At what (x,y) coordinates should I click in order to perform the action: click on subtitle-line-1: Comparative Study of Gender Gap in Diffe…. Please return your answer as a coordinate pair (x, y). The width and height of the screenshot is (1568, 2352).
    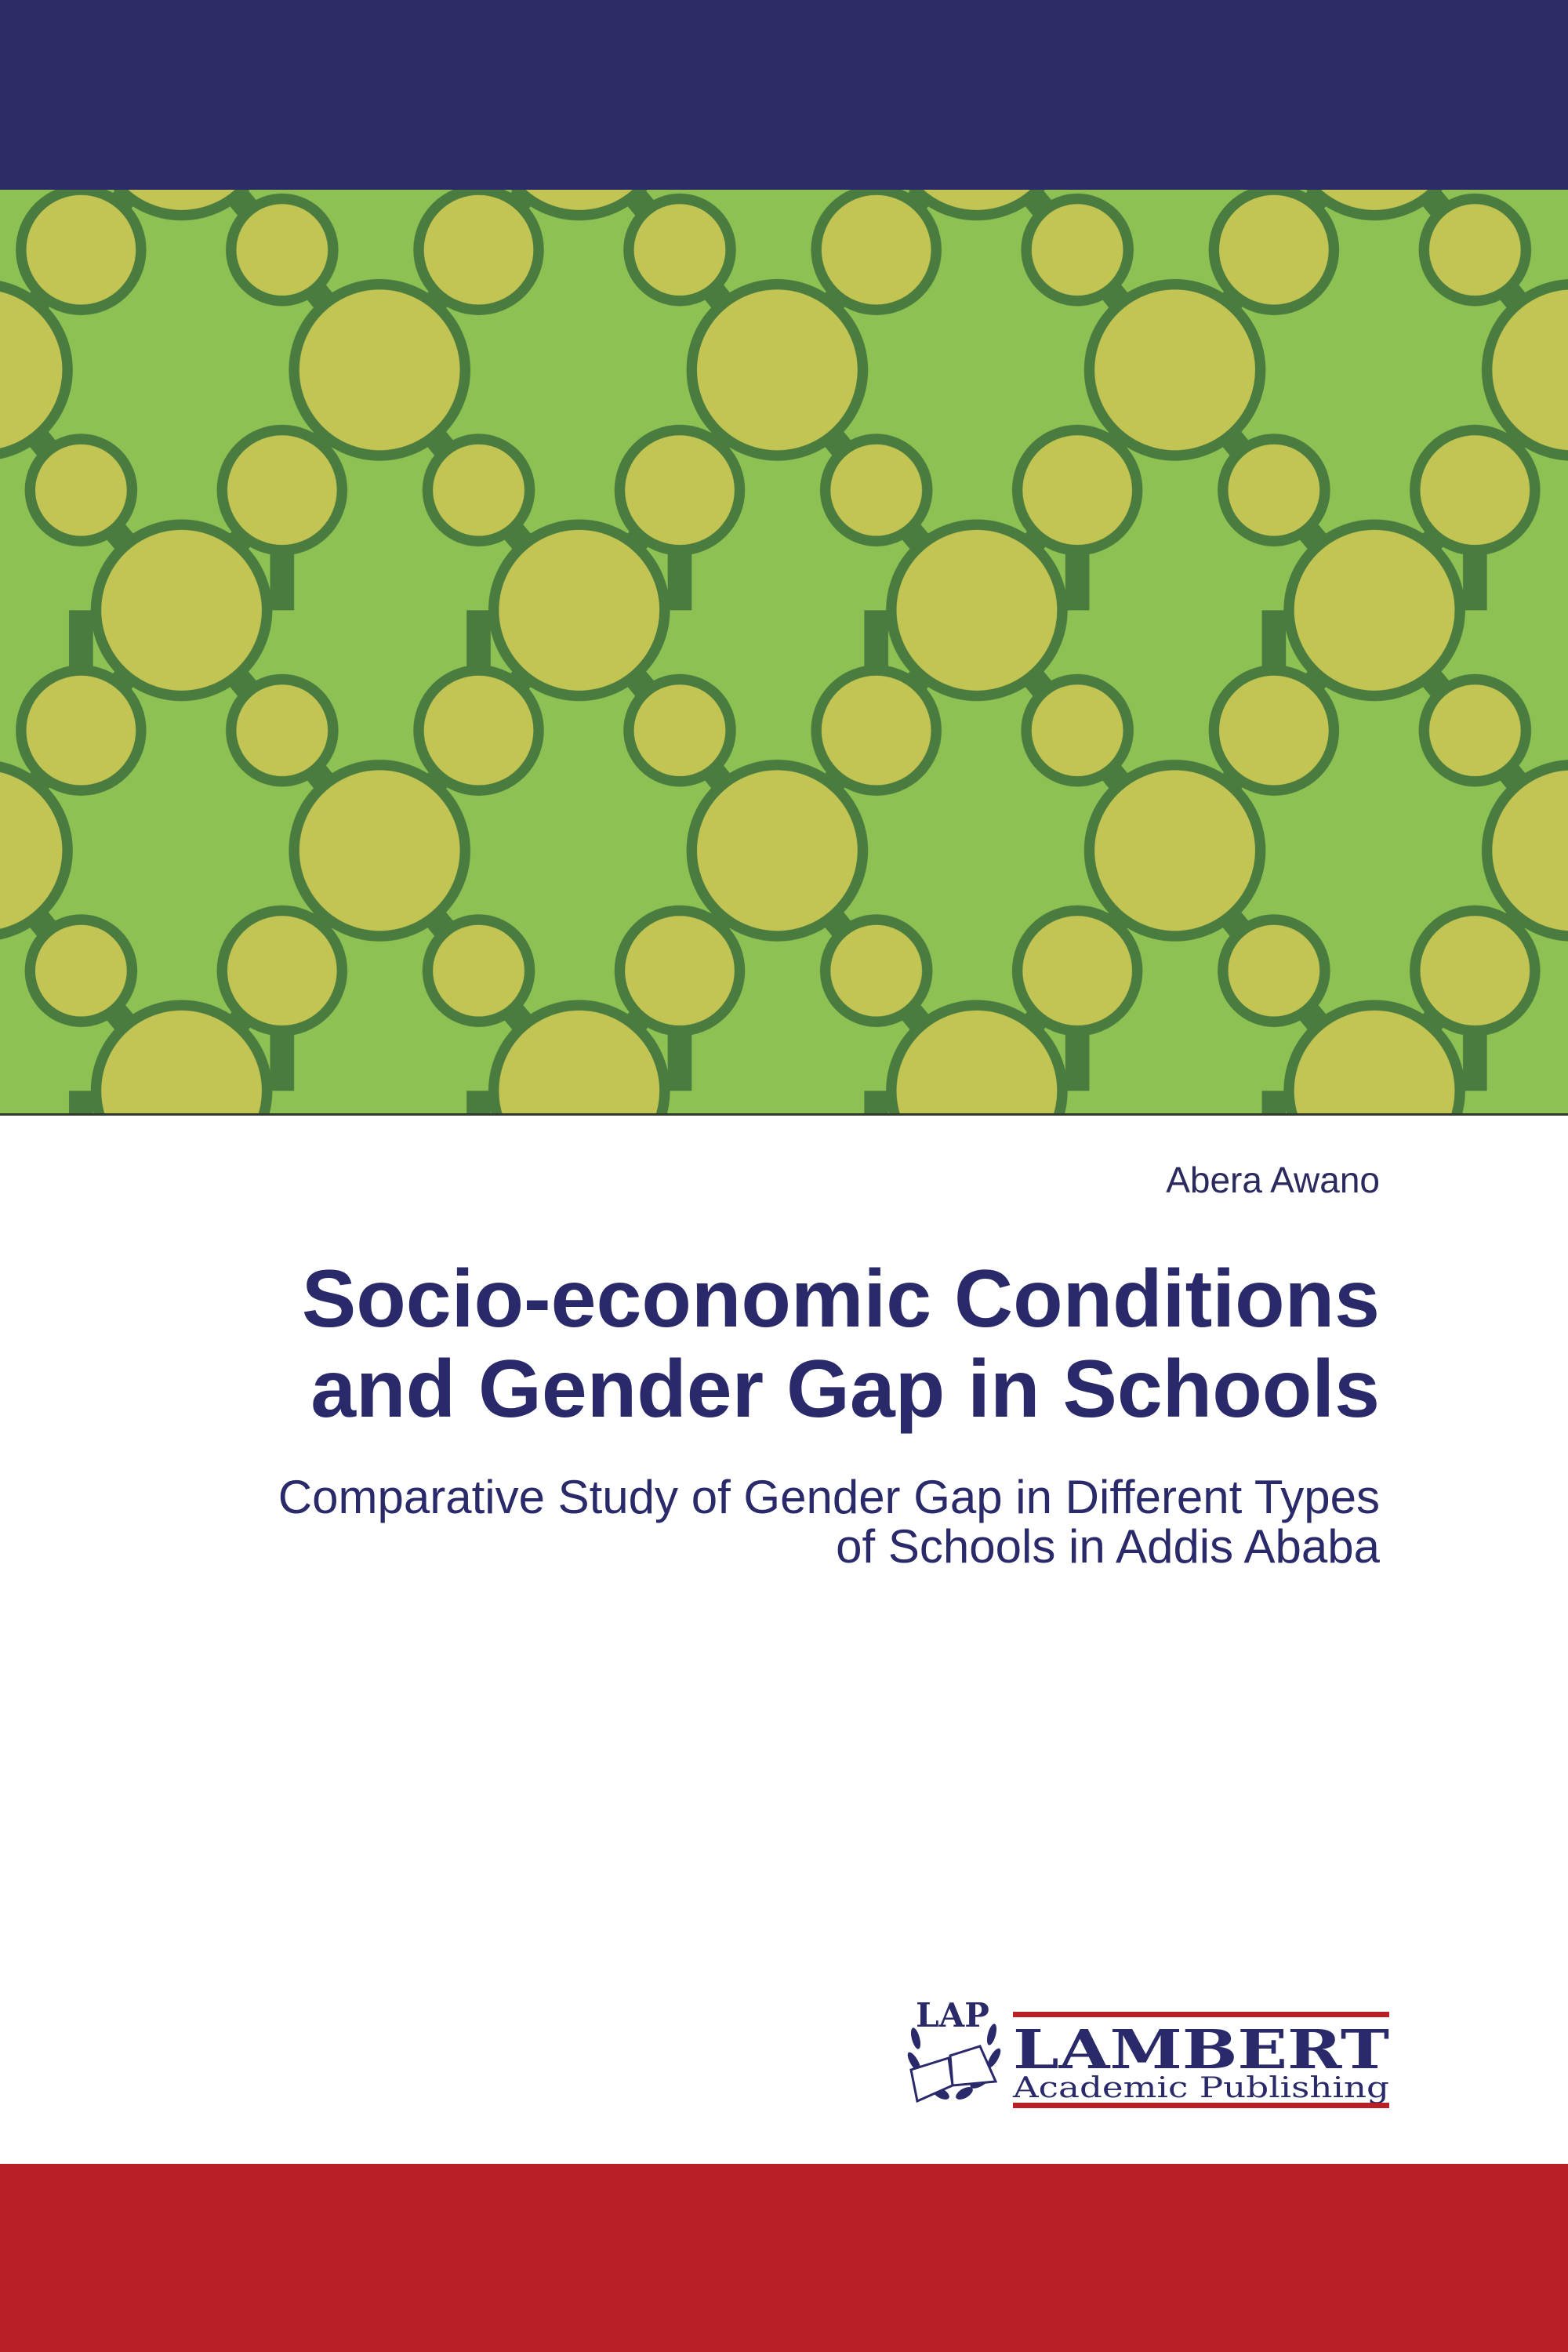
    Looking at the image, I should click on (829, 1497).